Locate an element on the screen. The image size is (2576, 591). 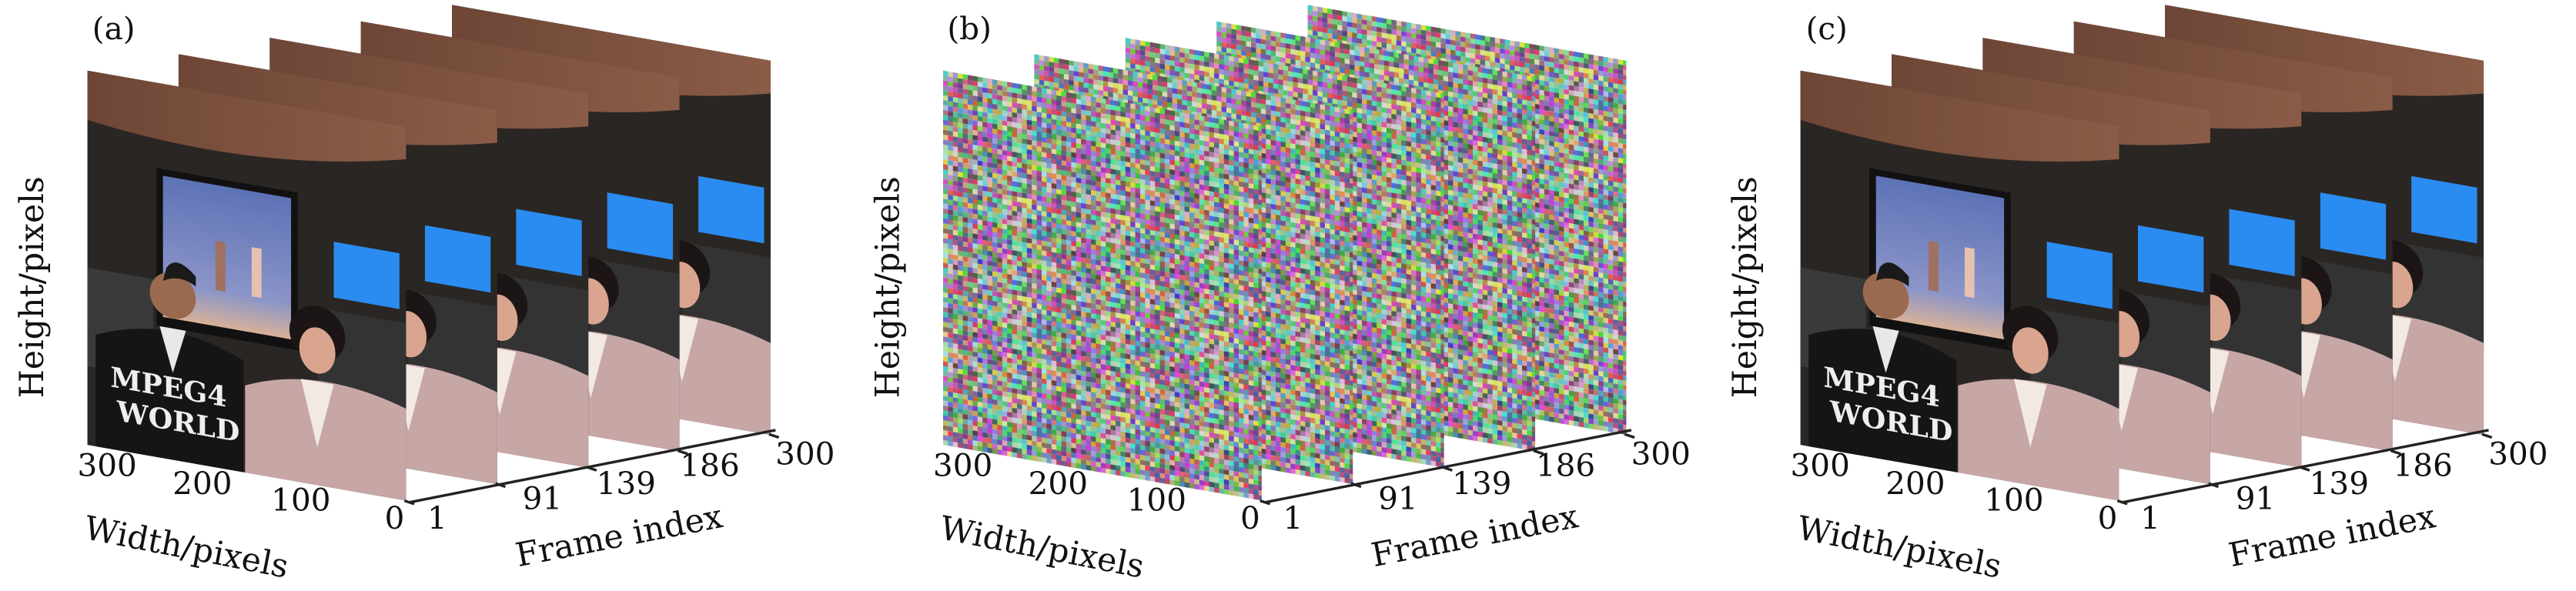
panel-label: (c) is located at coordinates (1827, 28).